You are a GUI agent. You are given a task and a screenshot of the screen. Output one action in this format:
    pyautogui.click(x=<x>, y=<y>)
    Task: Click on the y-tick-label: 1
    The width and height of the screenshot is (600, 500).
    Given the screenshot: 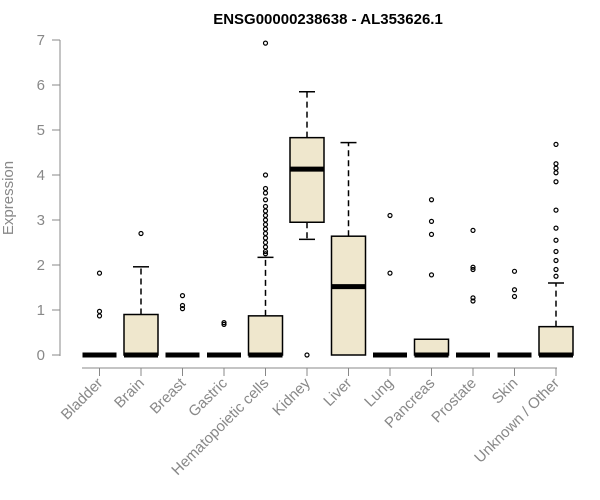 What is the action you would take?
    pyautogui.click(x=41, y=310)
    